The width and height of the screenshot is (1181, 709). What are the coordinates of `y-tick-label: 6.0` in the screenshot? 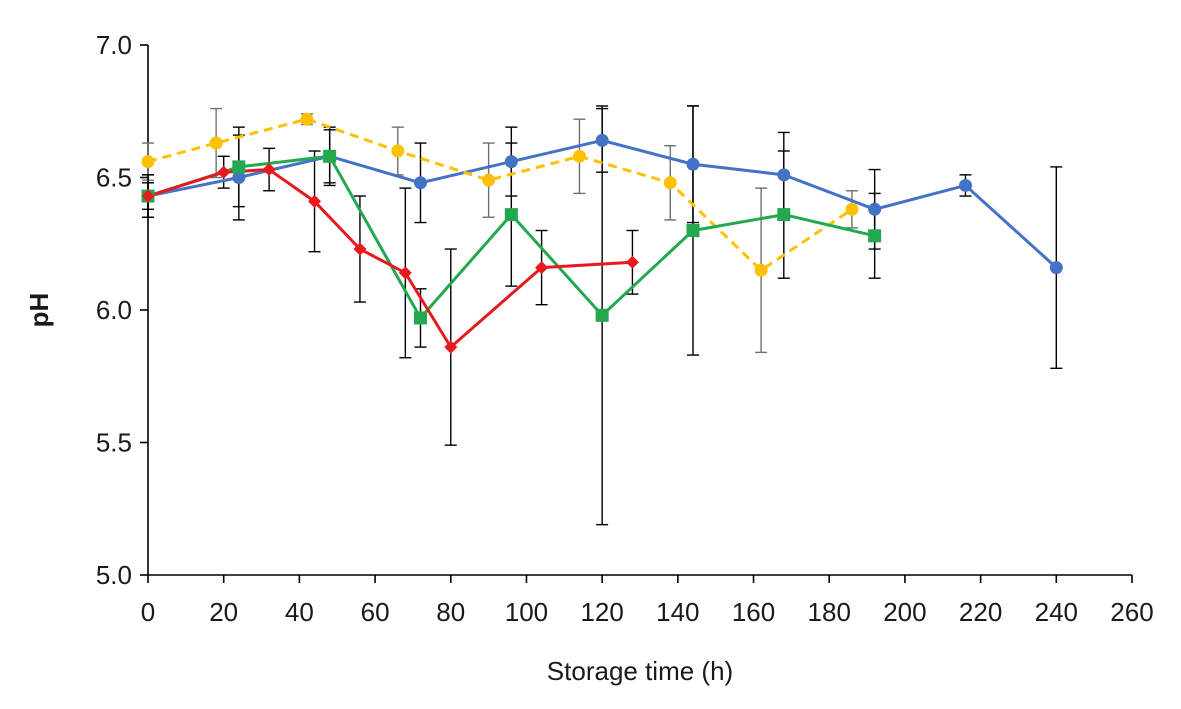 It's located at (114, 310).